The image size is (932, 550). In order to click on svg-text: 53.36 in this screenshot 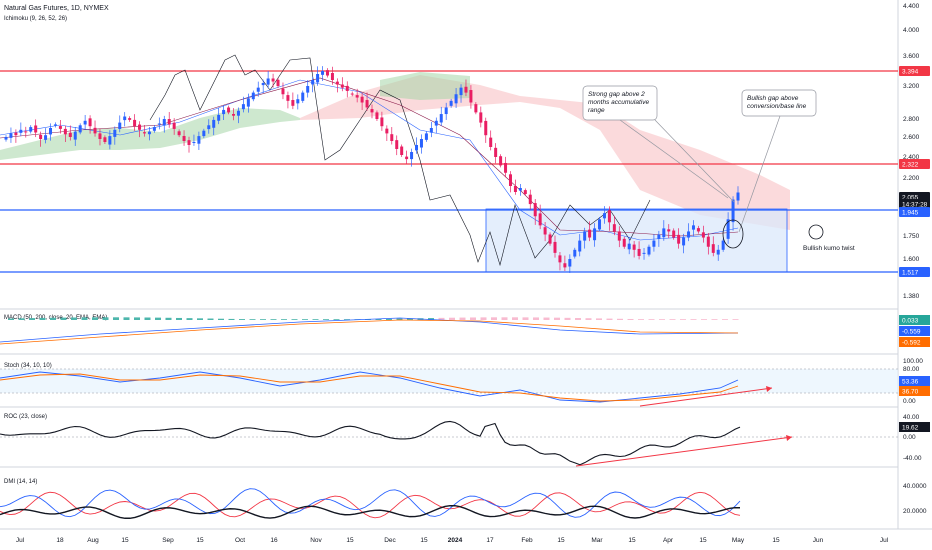, I will do `click(910, 382)`.